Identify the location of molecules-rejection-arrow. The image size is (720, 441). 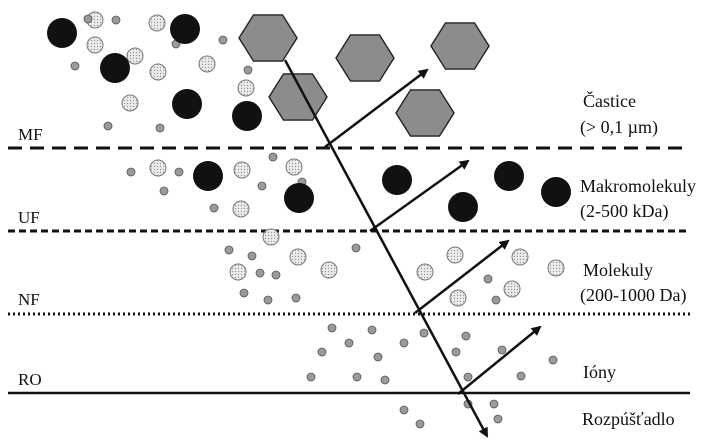
(462, 276).